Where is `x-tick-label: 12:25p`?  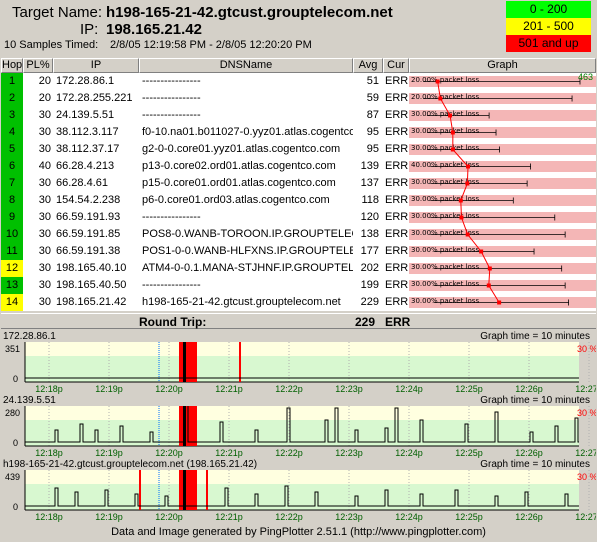
x-tick-label: 12:25p is located at coordinates (469, 453).